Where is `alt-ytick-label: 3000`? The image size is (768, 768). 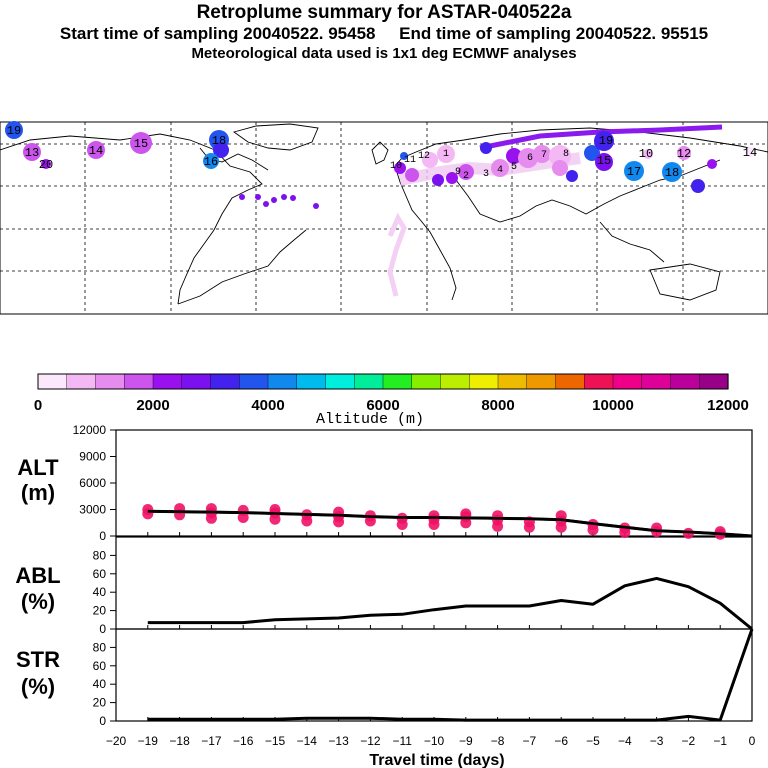 alt-ytick-label: 3000 is located at coordinates (92, 510).